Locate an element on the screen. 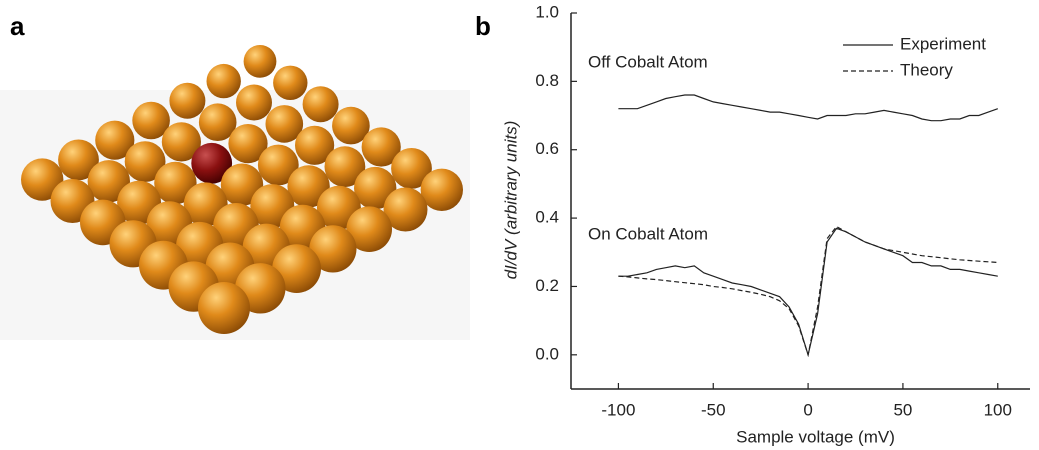 The height and width of the screenshot is (450, 1039). panel-label: b is located at coordinates (483, 26).